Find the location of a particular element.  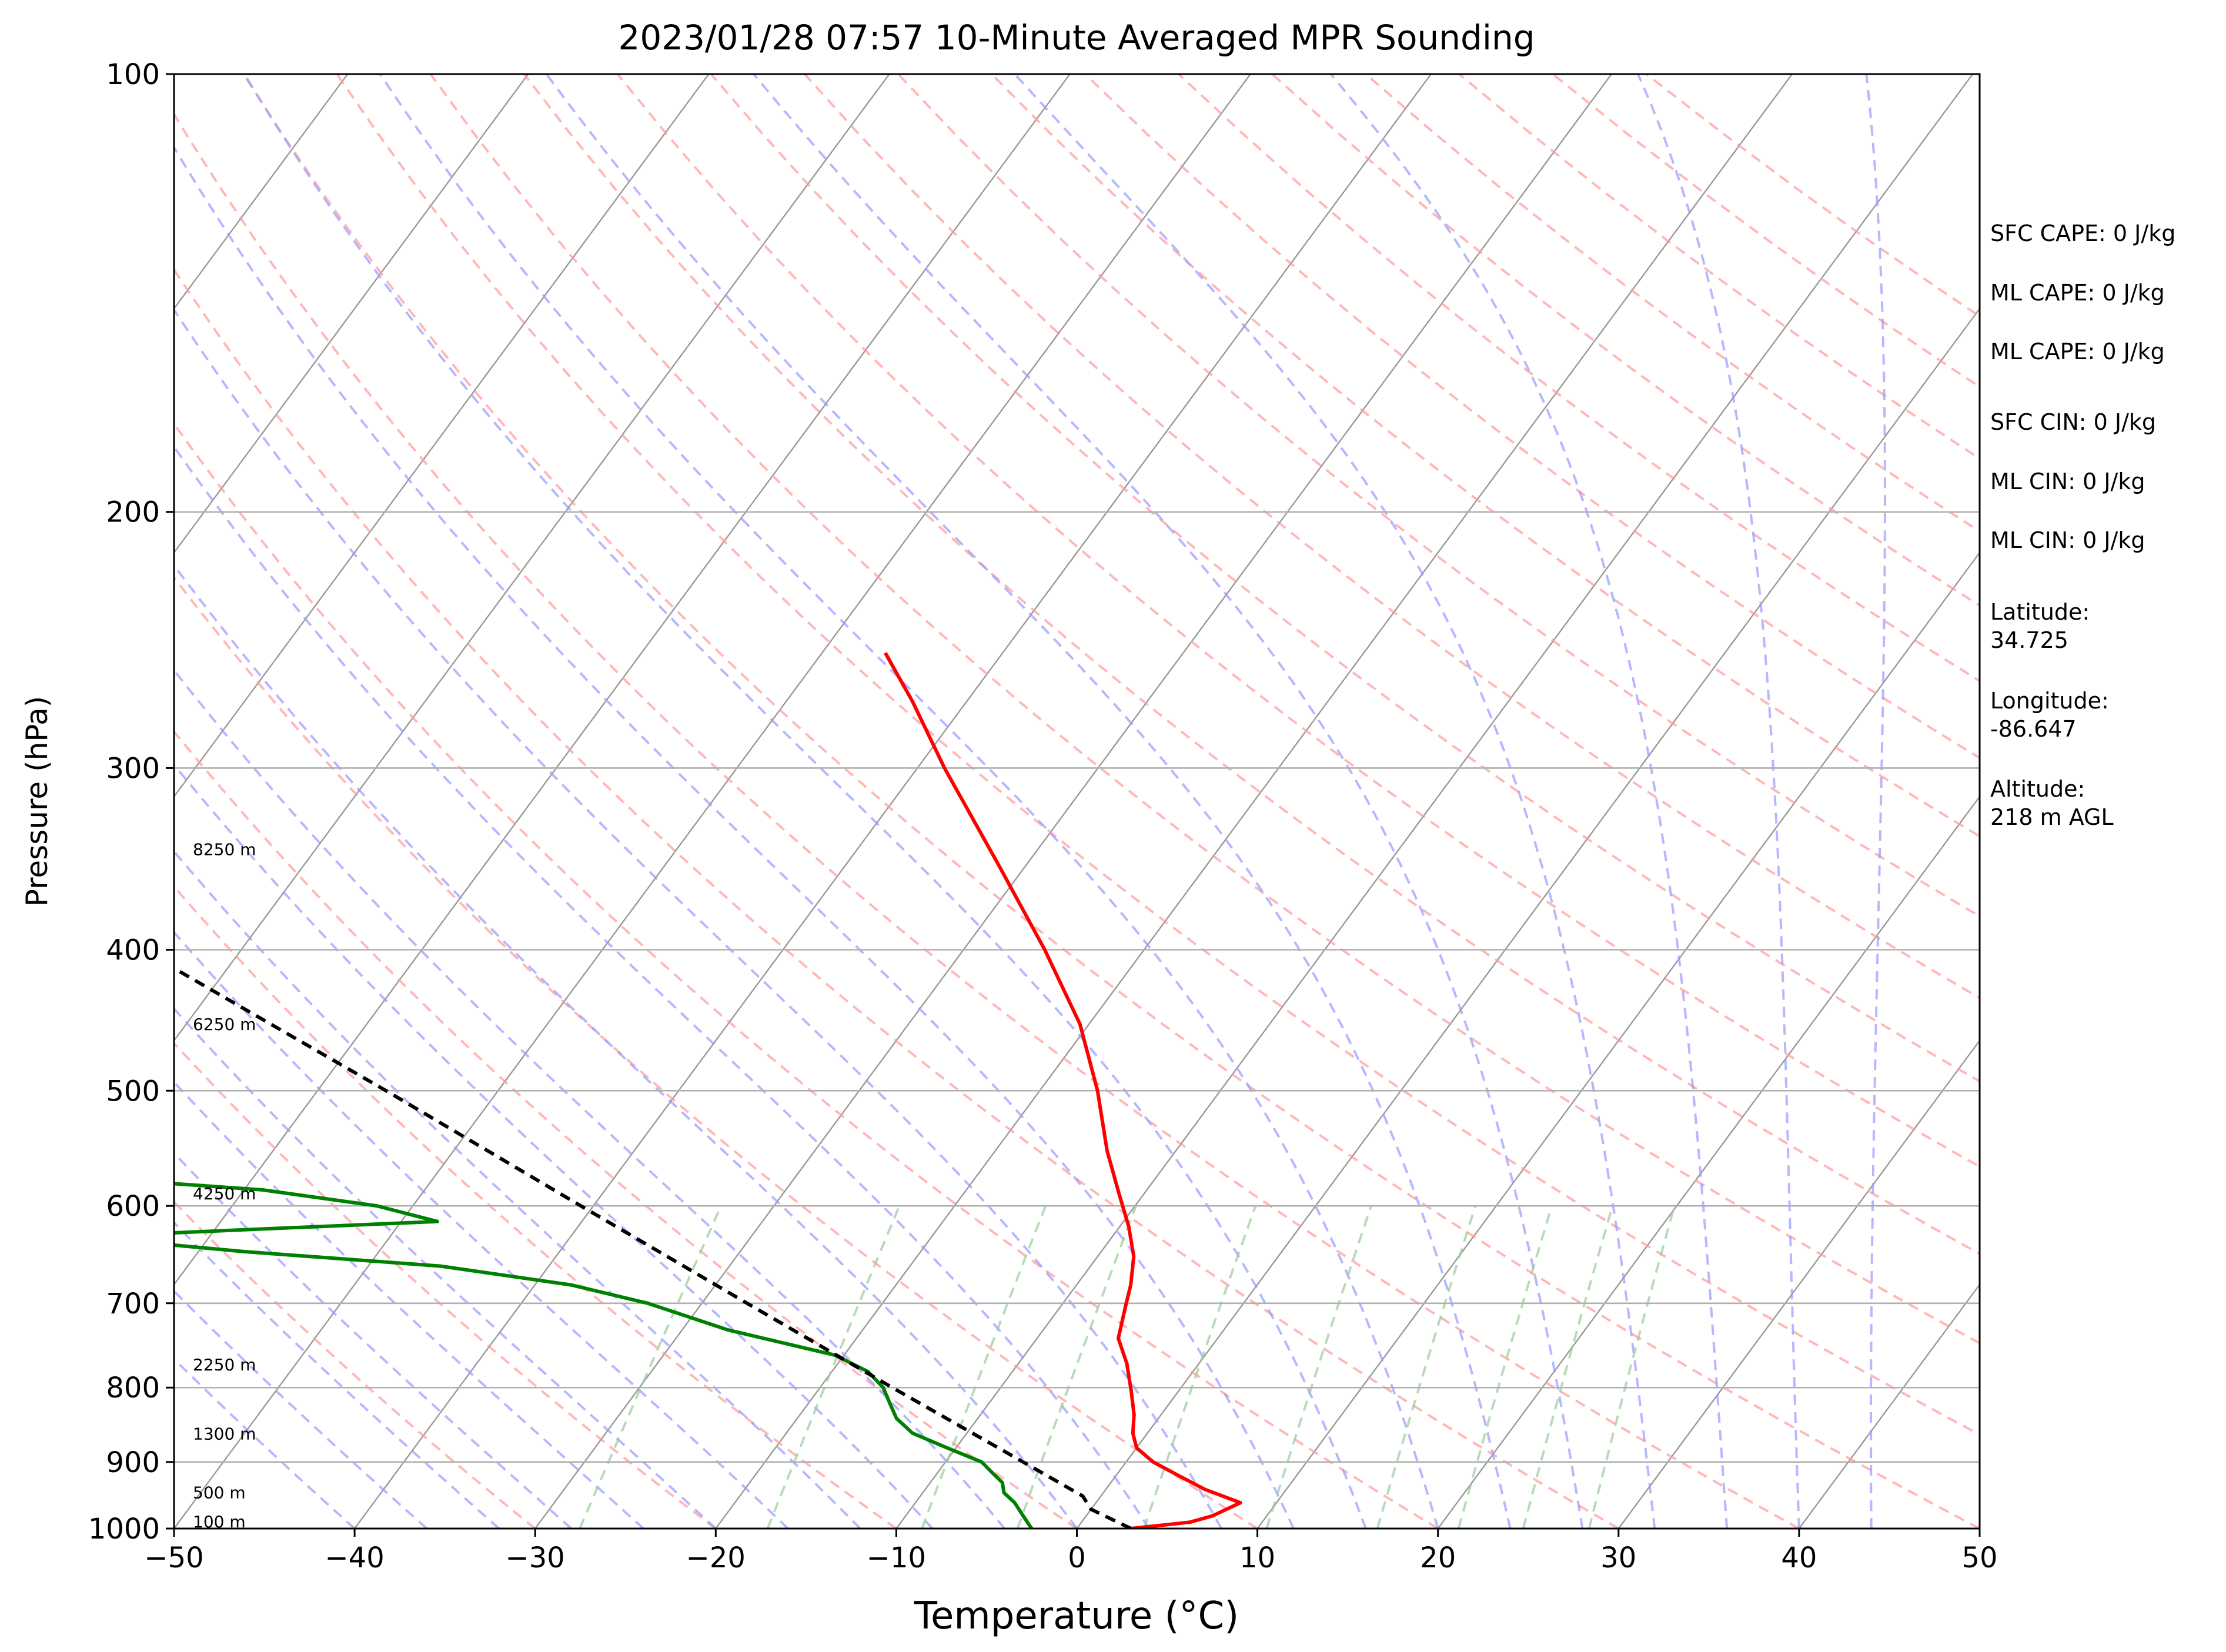

y-tick-label: 800 is located at coordinates (133, 1388).